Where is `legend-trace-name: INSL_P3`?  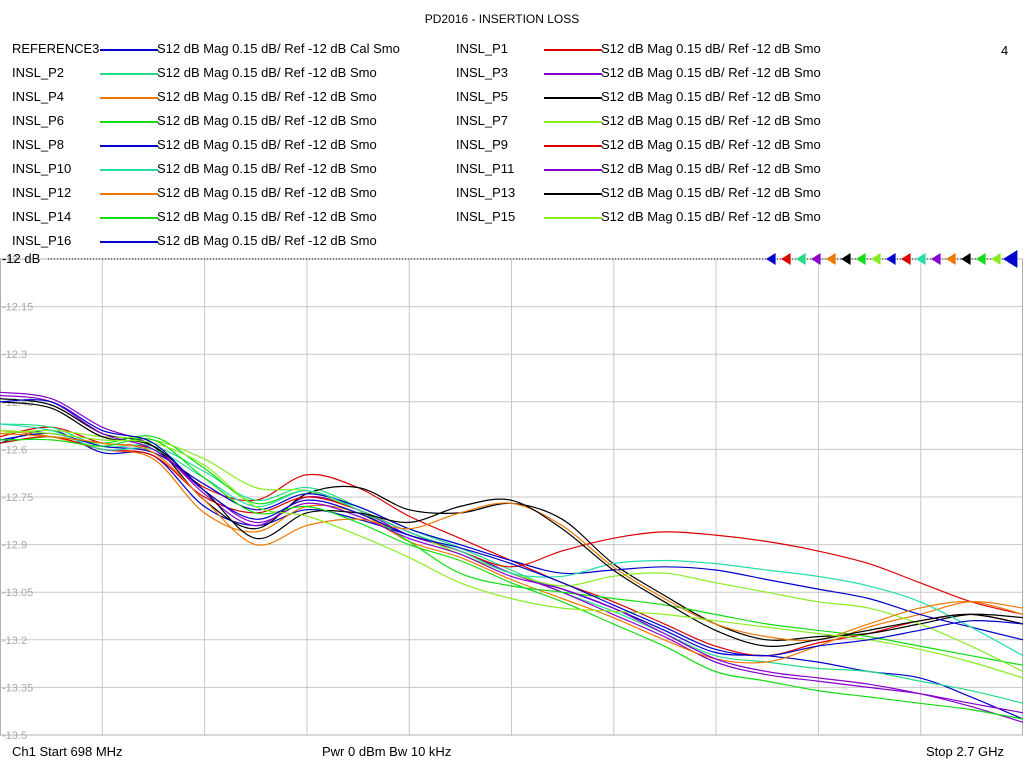
legend-trace-name: INSL_P3 is located at coordinates (482, 72).